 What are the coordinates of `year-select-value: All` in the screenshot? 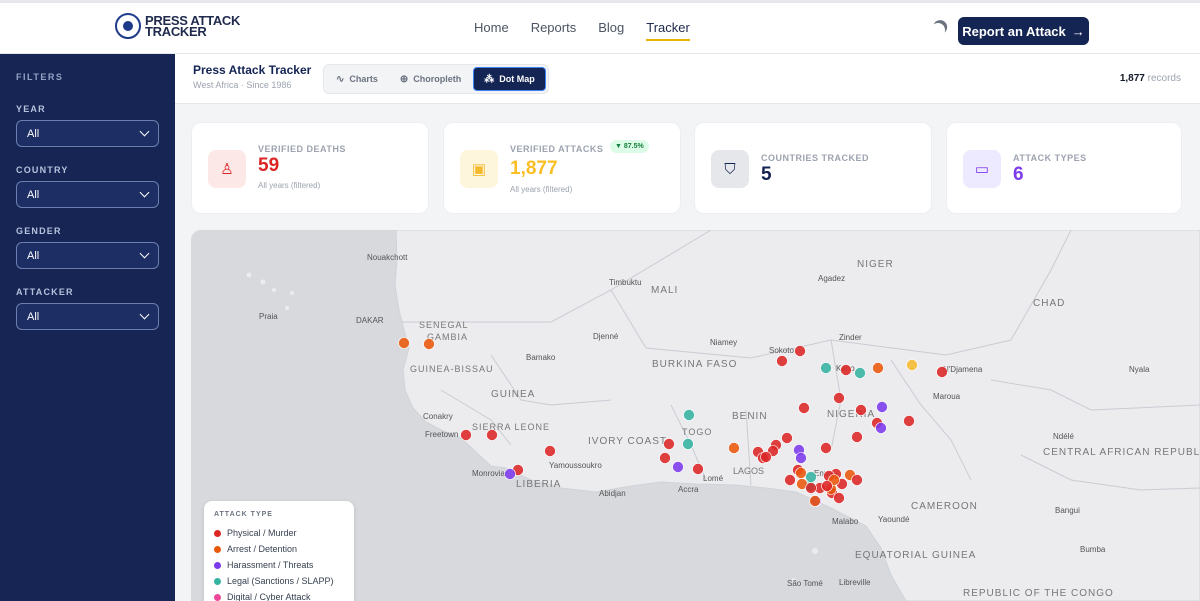 It's located at (33, 133).